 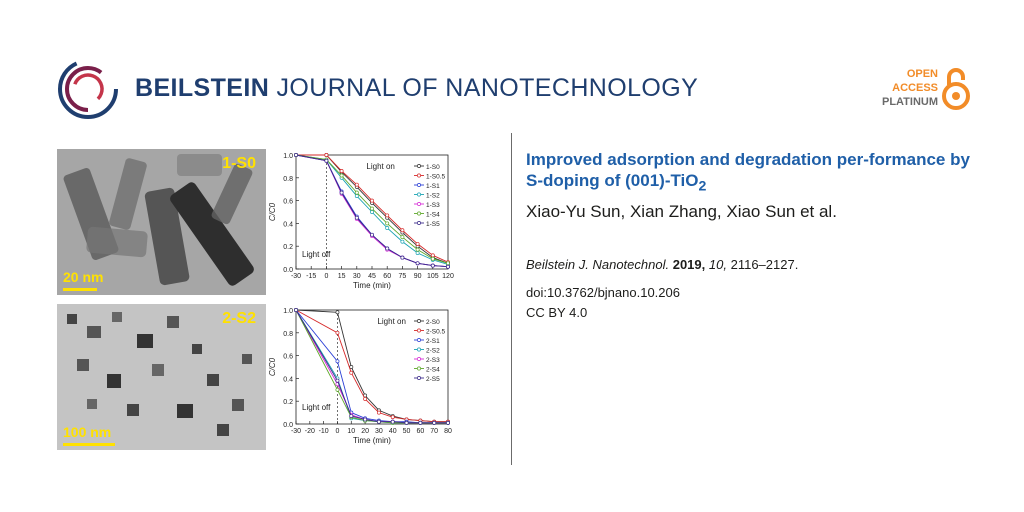 What do you see at coordinates (925, 90) in the screenshot?
I see `open-access-badge: OPEN ACCESS PLATINUM` at bounding box center [925, 90].